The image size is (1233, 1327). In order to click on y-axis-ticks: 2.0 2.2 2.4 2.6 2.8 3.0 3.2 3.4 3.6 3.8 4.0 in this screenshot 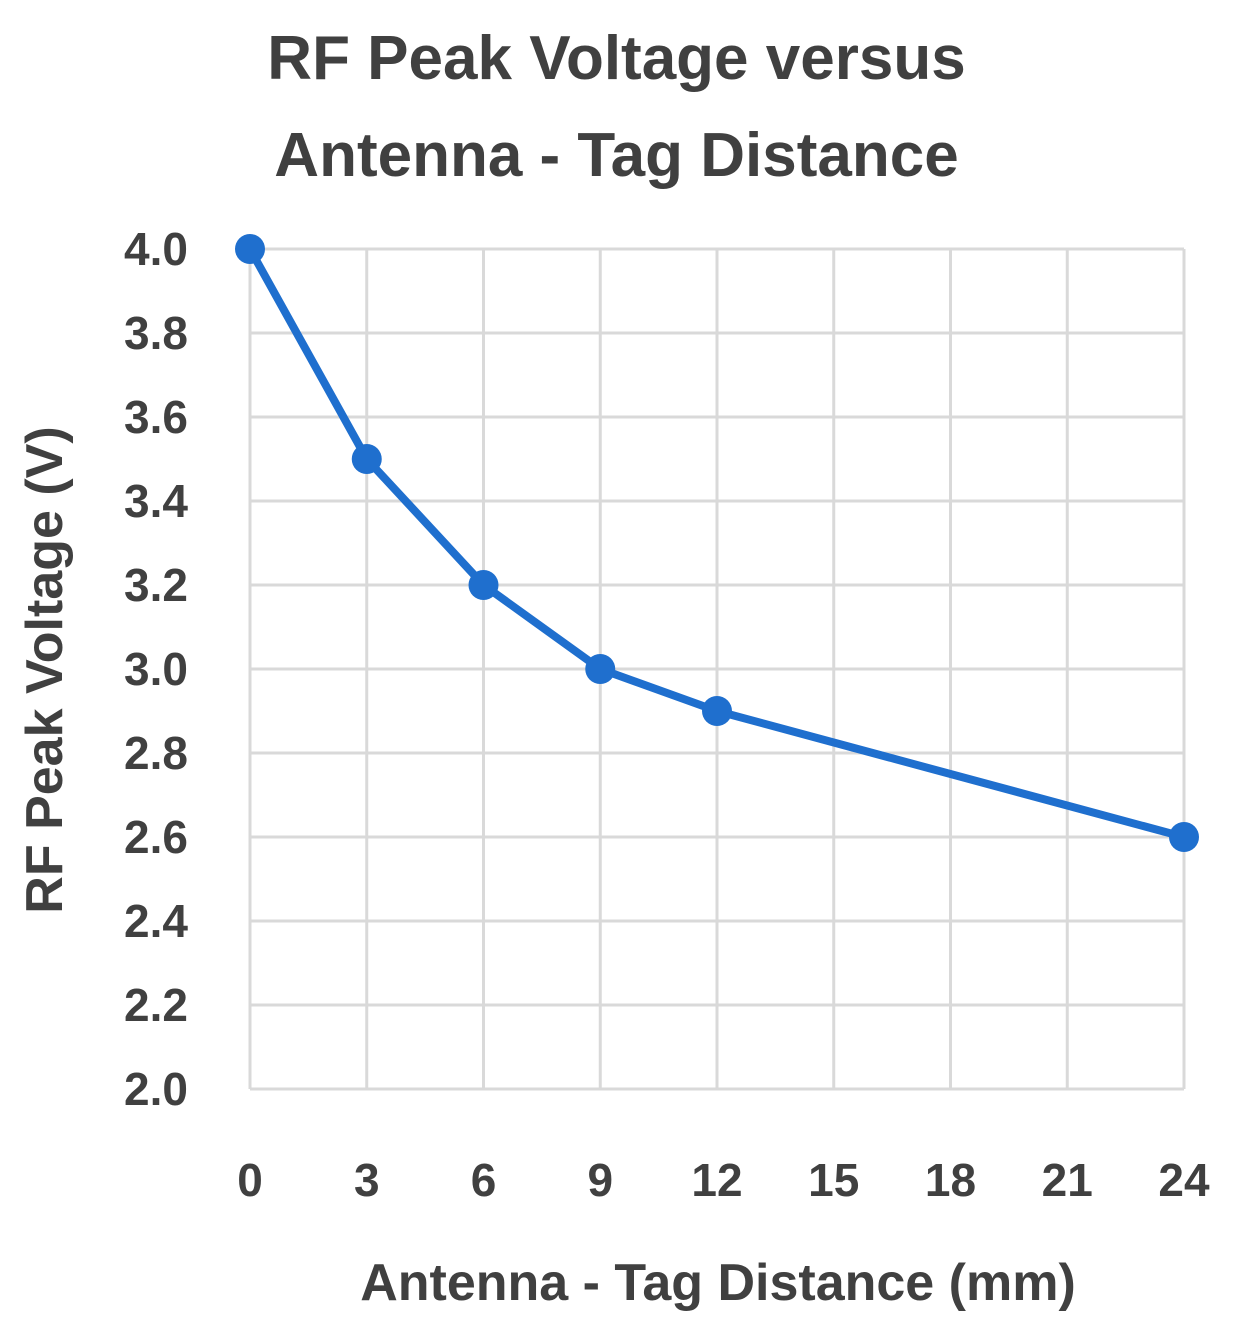, I will do `click(156, 669)`.